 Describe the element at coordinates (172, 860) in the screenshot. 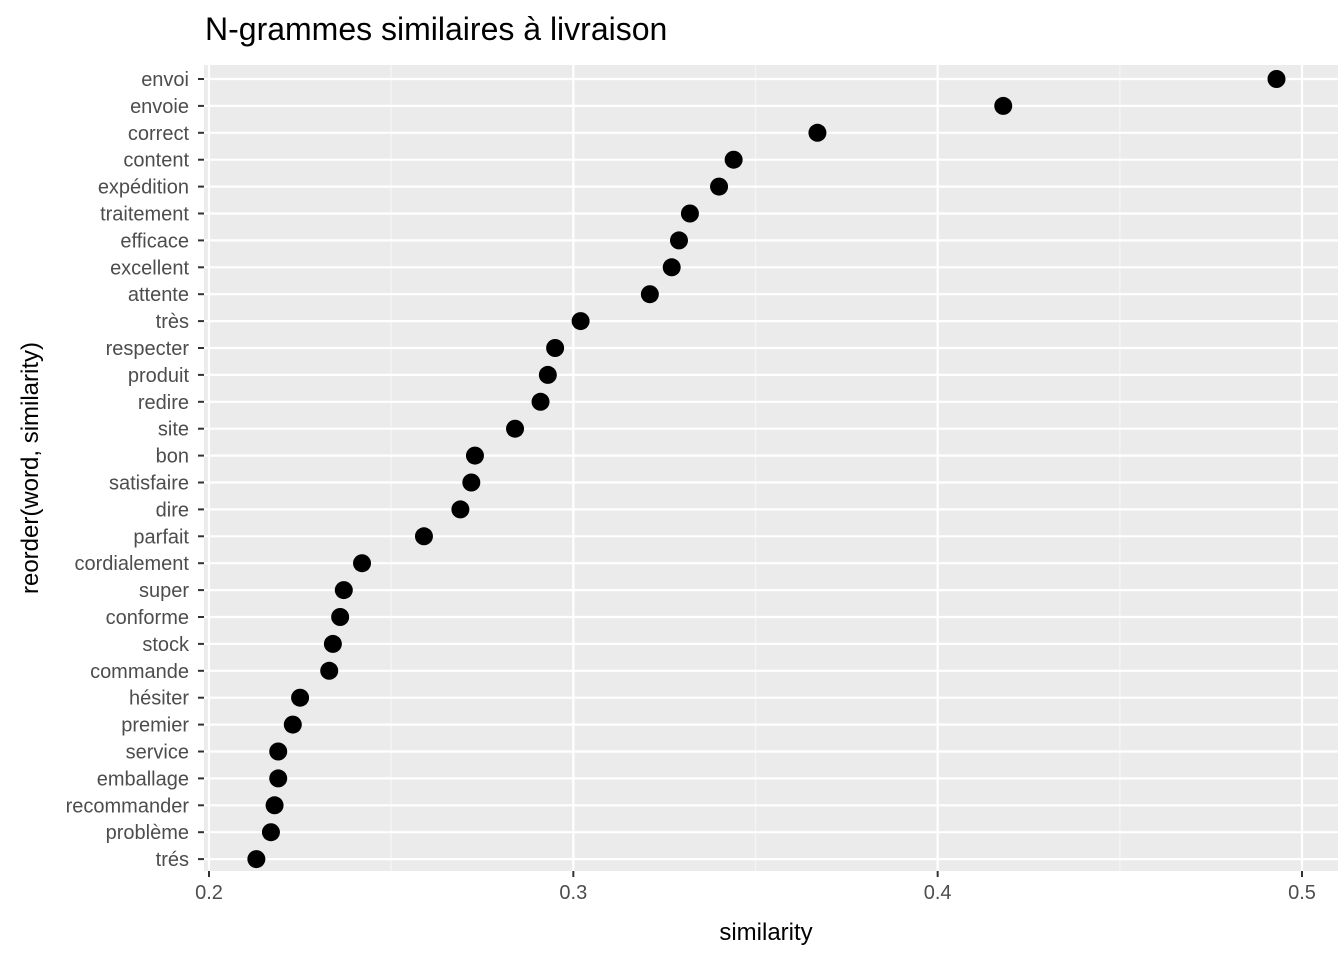

I see `y-tick-label: trés` at that location.